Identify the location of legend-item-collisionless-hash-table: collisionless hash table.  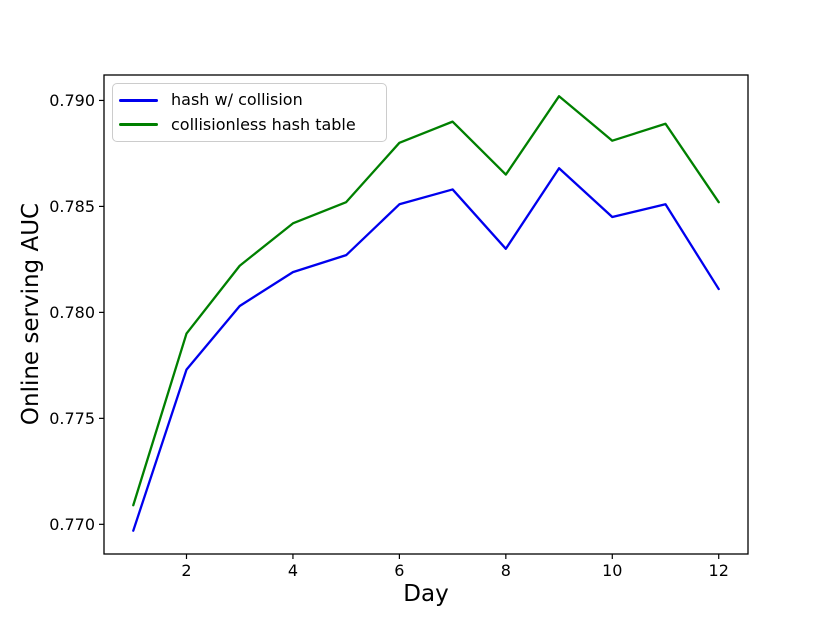
(248, 125).